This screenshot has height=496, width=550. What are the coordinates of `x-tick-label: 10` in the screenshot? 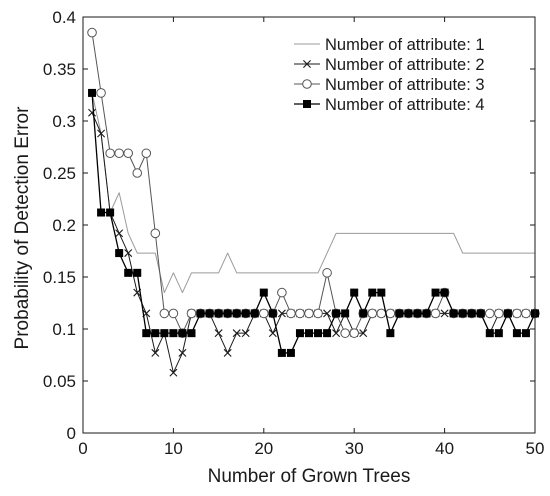 It's located at (173, 448).